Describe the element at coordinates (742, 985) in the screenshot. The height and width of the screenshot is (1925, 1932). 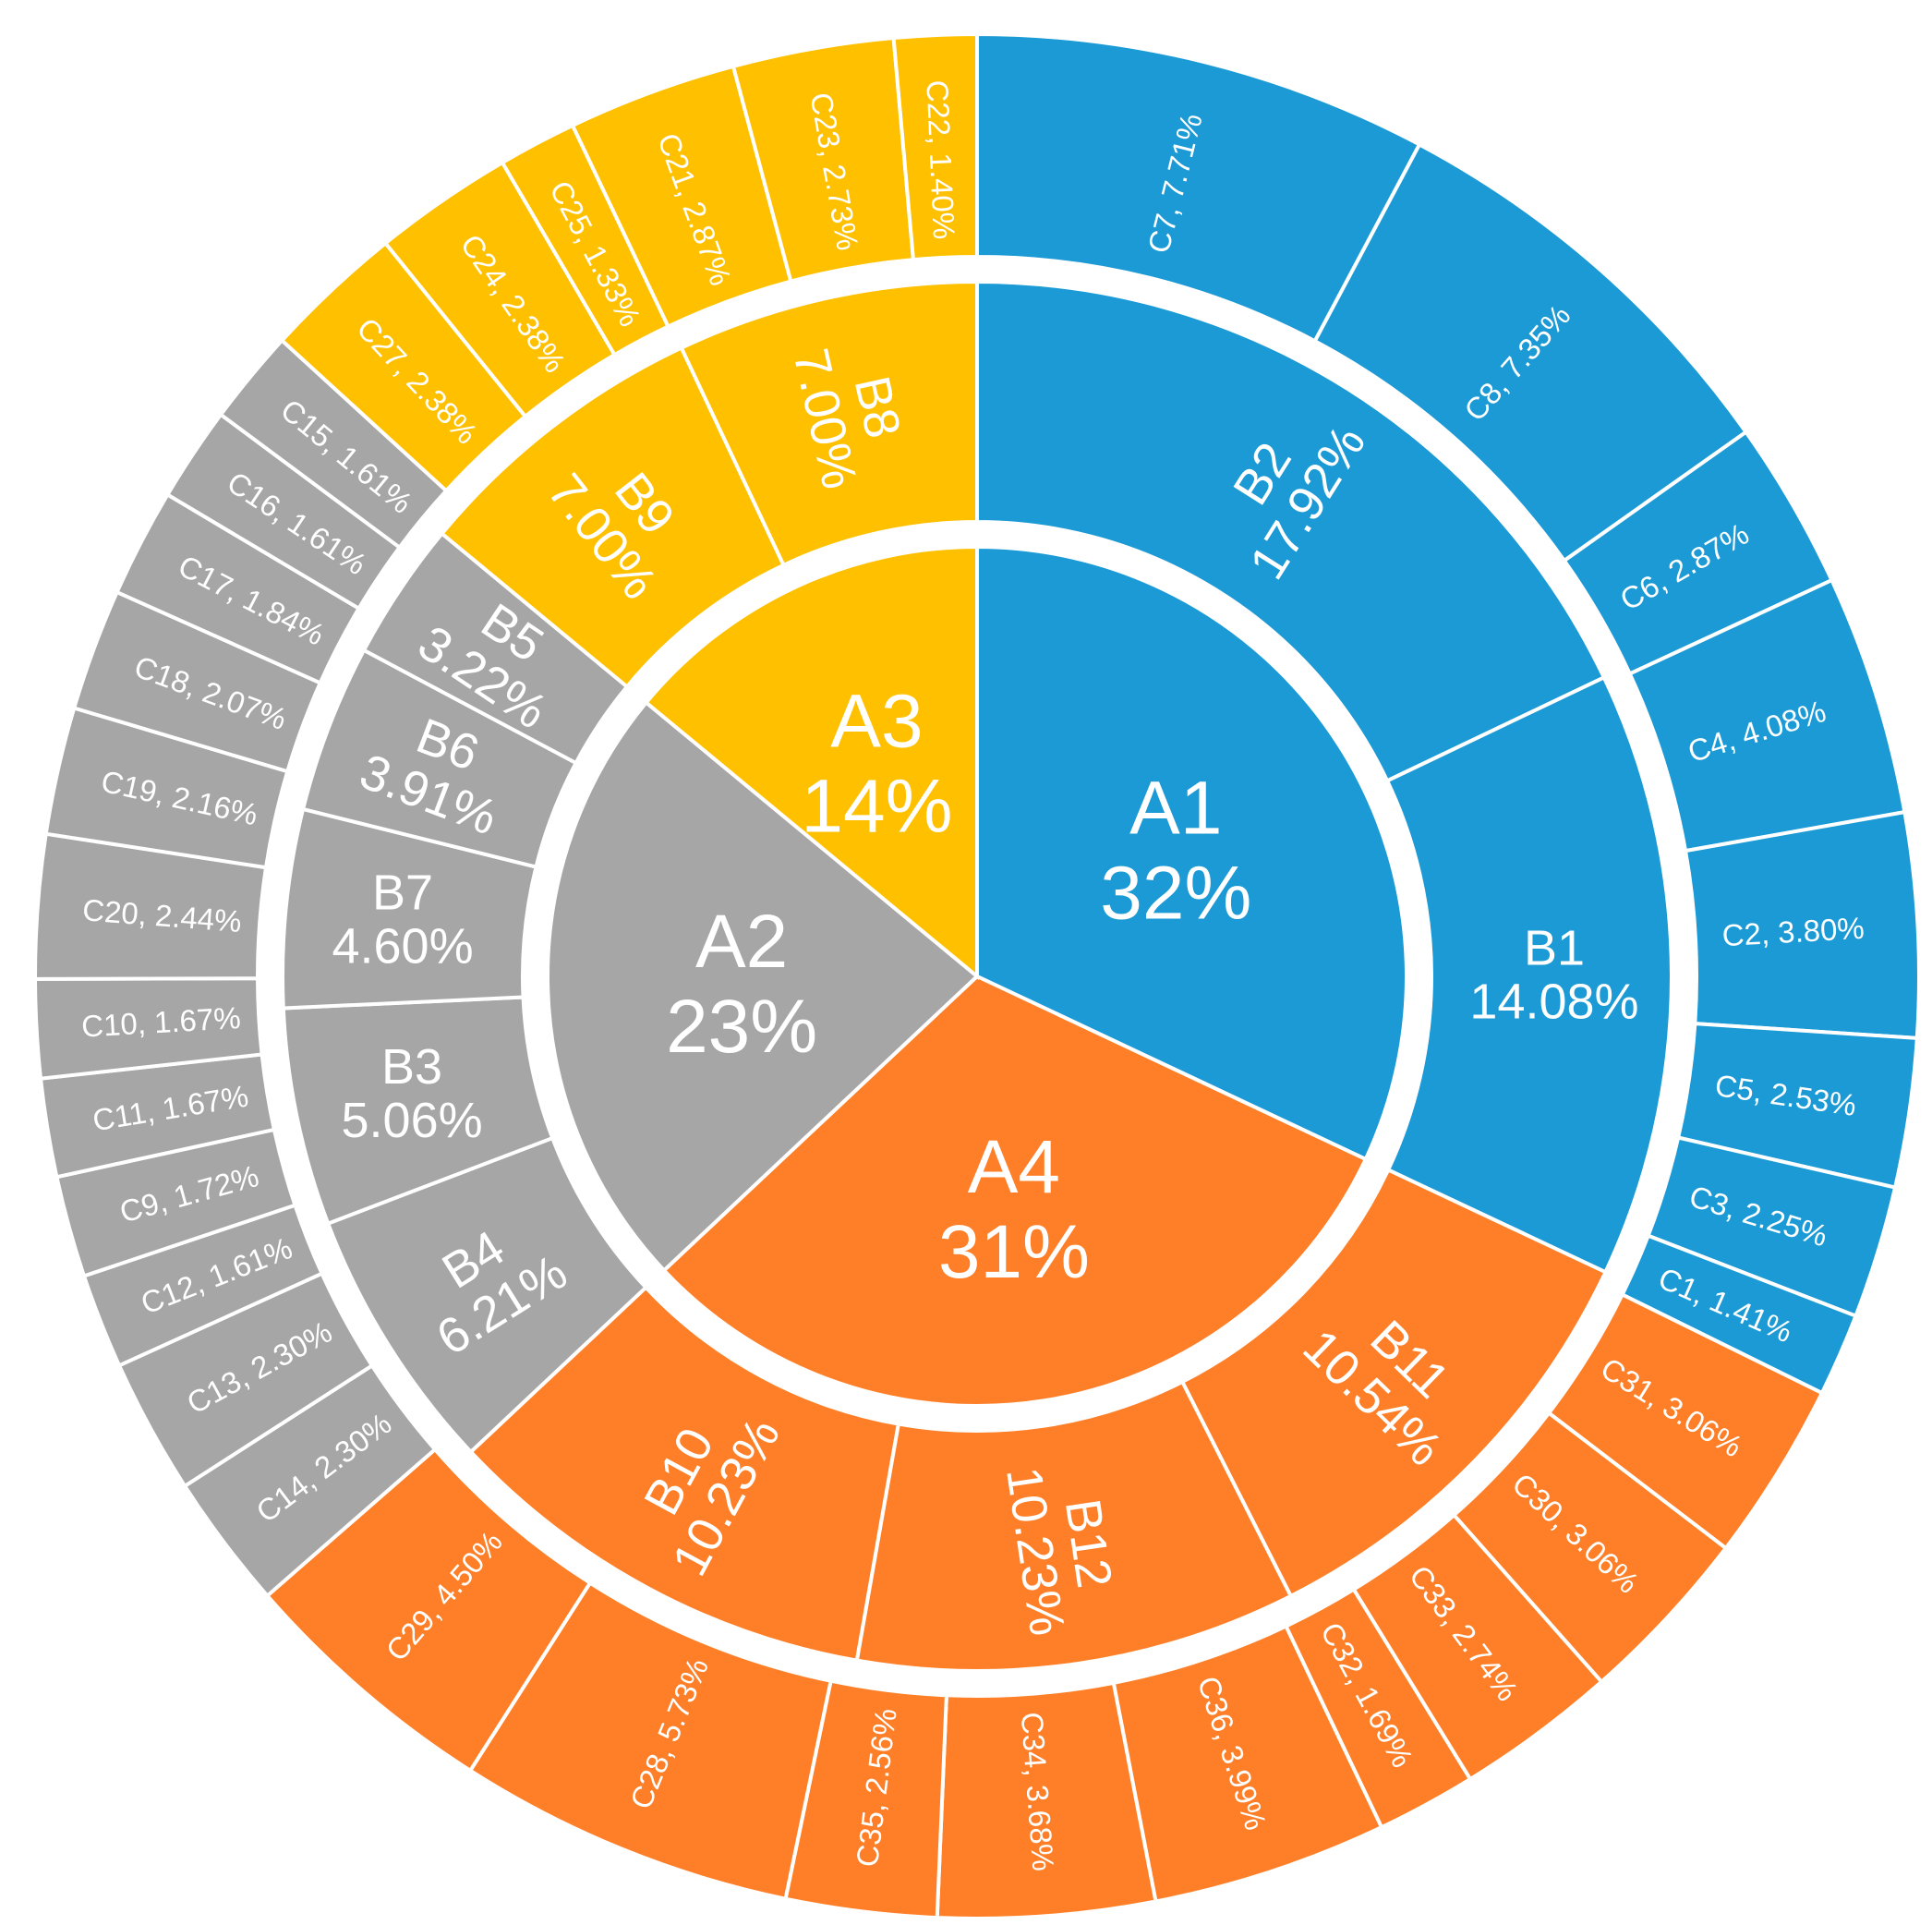
I see `inner-label-a2: A2 23%` at that location.